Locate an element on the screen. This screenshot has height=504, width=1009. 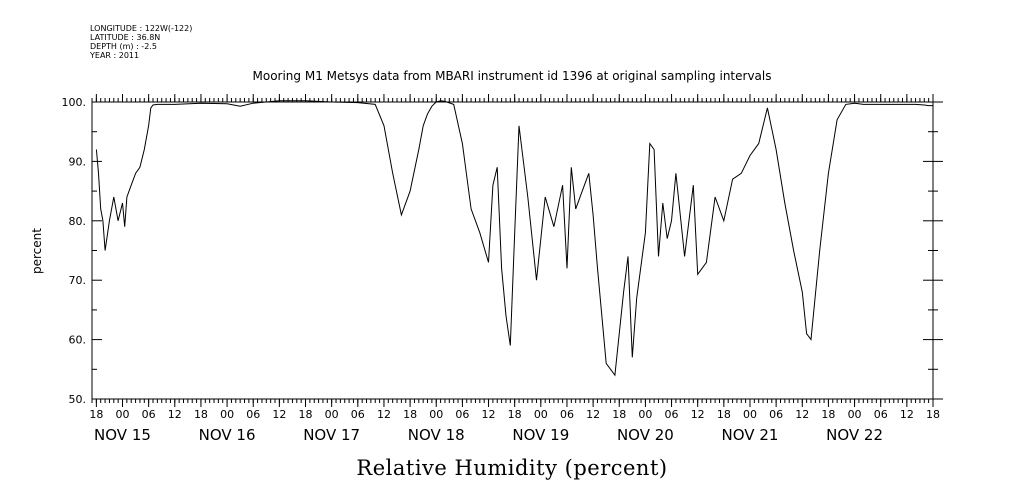
x-date-label: NOV 16 is located at coordinates (227, 435).